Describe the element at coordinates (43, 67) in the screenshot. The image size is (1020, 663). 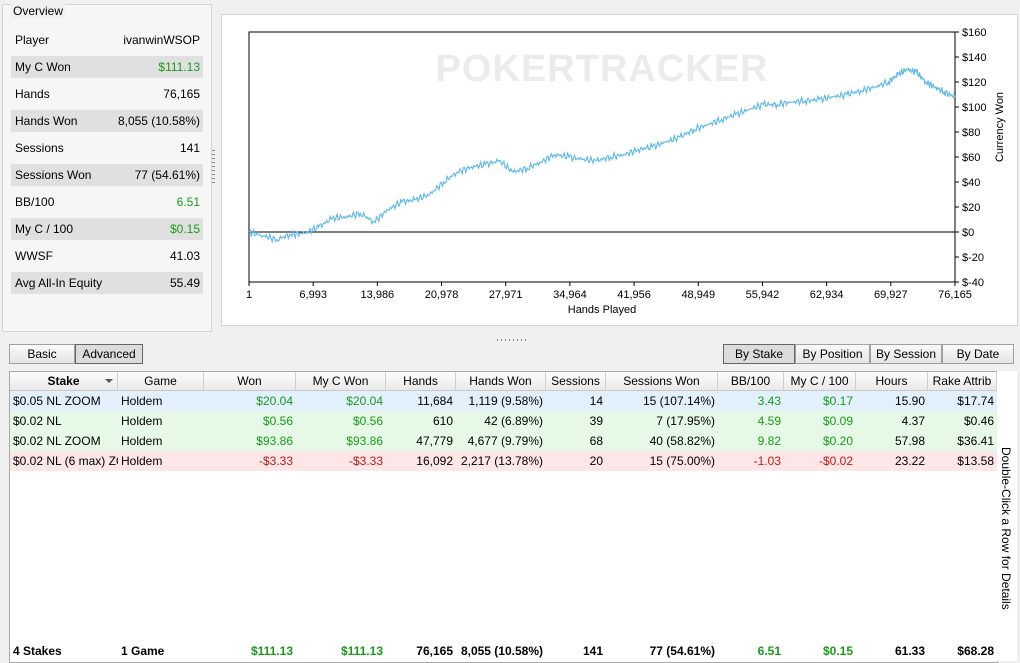
I see `overview-label: My C Won` at that location.